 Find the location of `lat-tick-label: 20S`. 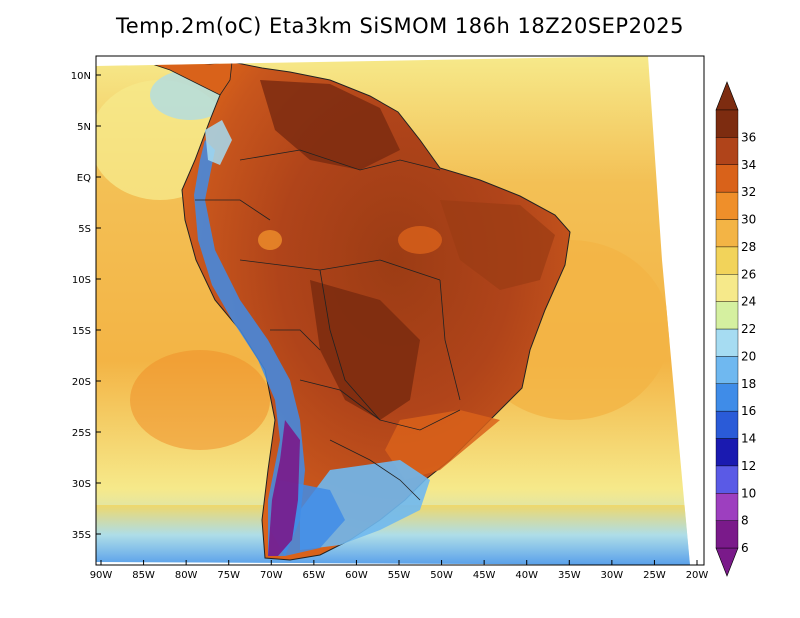

lat-tick-label: 20S is located at coordinates (81, 382).